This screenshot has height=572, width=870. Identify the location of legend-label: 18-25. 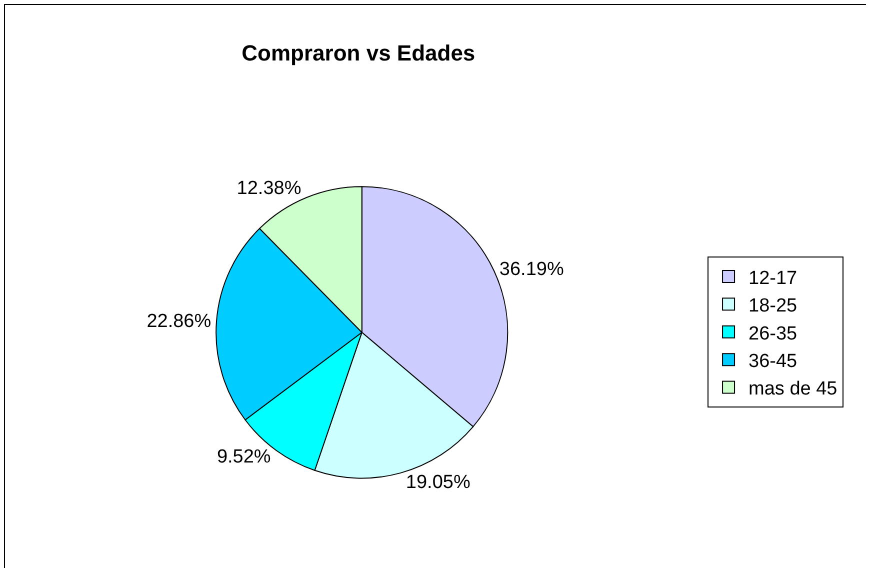
(773, 306).